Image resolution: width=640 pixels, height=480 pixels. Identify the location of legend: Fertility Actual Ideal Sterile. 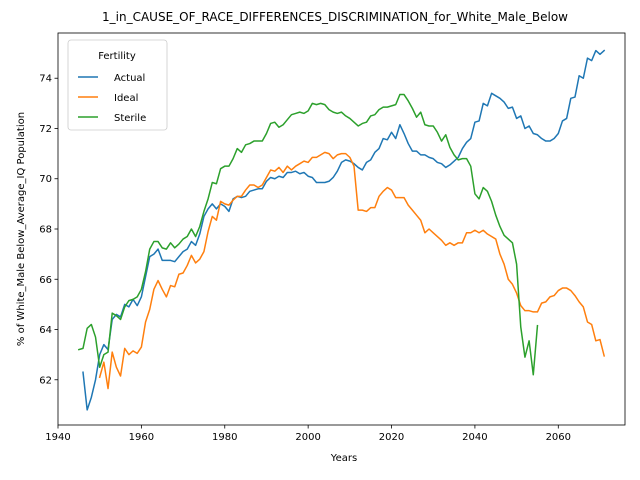
(117, 85).